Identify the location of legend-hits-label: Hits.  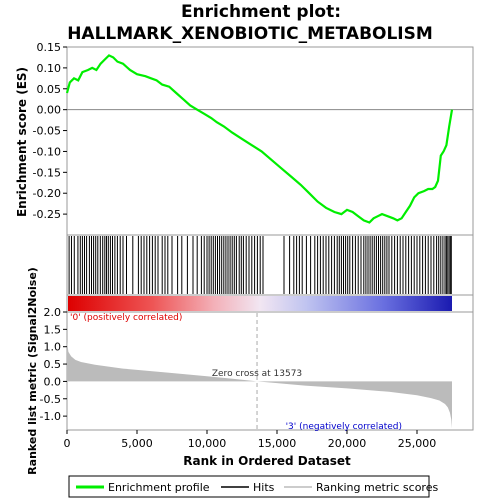
(264, 487).